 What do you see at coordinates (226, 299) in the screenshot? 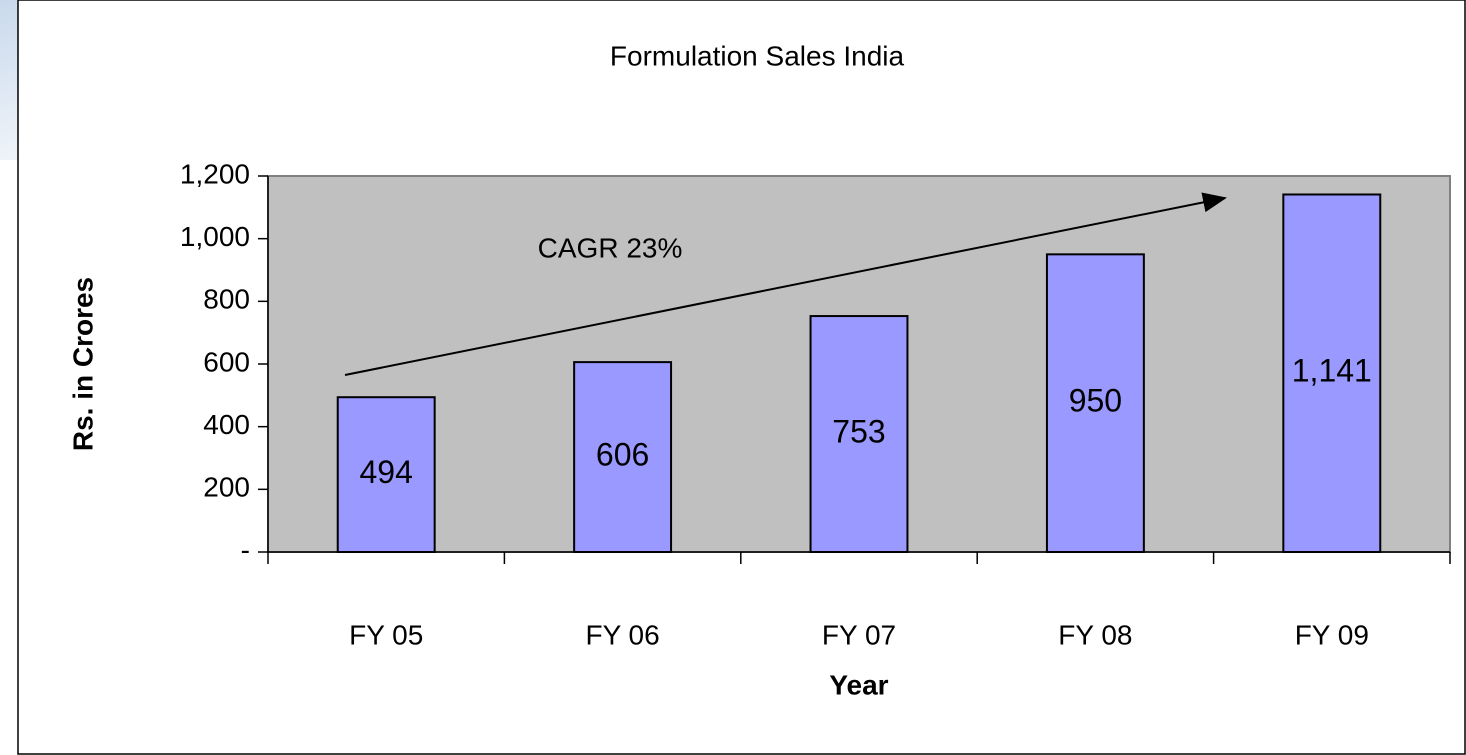
I see `y-tick-label: 800` at bounding box center [226, 299].